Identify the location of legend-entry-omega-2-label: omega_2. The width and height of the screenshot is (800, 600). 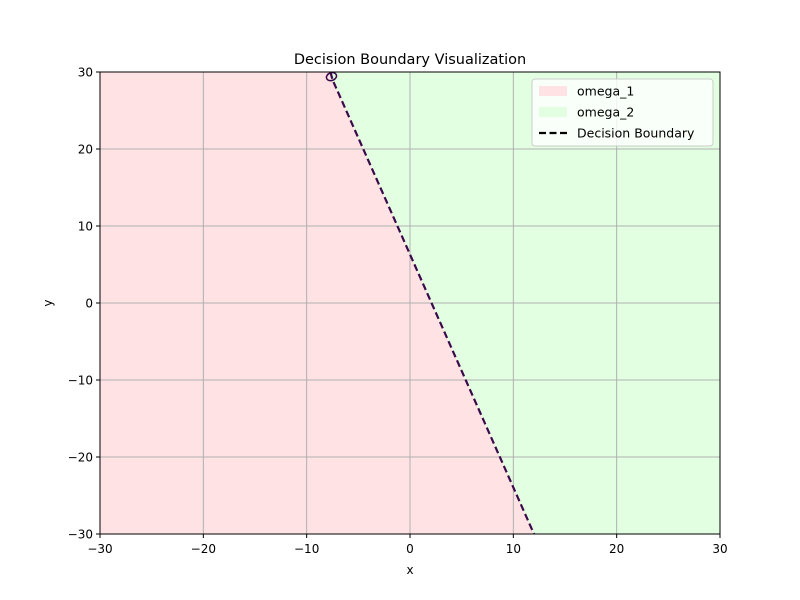
(605, 112).